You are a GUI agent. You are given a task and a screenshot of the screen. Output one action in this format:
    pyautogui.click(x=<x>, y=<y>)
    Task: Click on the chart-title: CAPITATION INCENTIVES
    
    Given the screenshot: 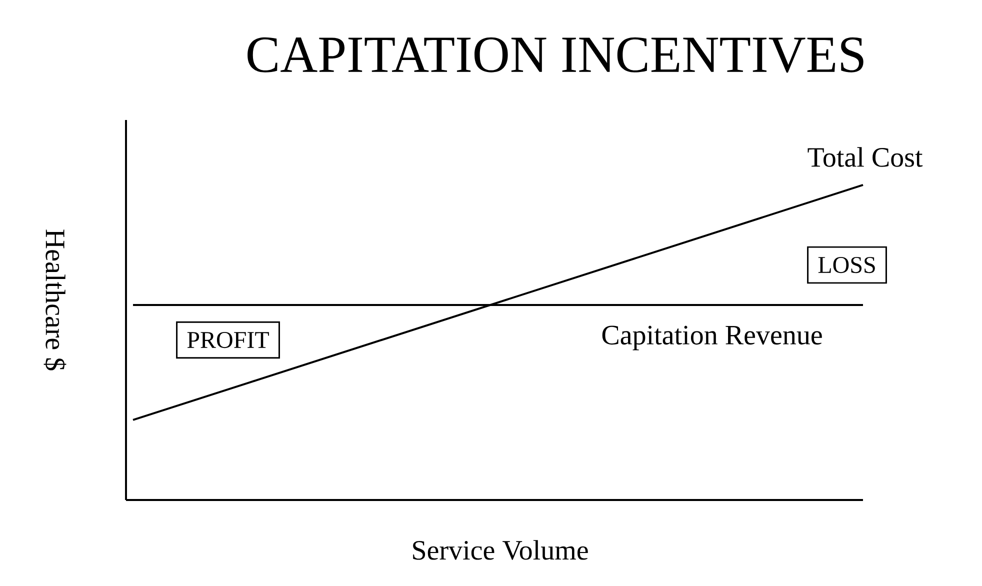 What is the action you would take?
    pyautogui.click(x=556, y=55)
    